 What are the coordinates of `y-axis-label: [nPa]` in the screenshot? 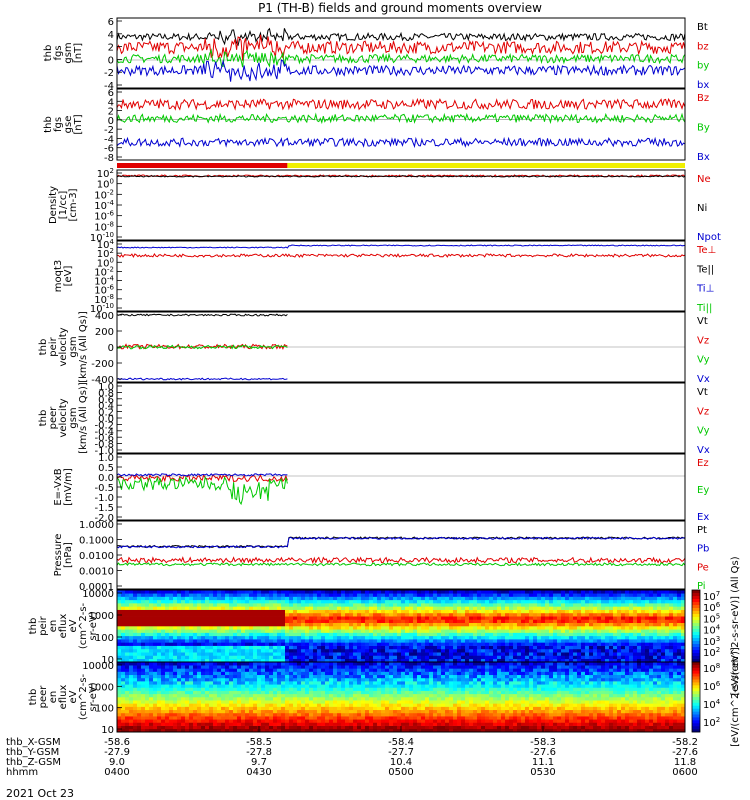 It's located at (68, 555).